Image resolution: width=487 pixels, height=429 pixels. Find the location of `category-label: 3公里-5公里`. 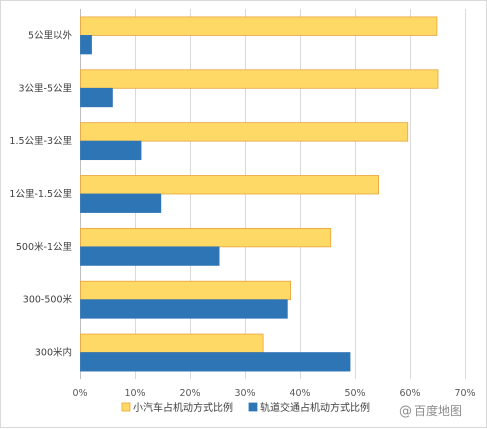

category-label: 3公里-5公里 is located at coordinates (45, 88).